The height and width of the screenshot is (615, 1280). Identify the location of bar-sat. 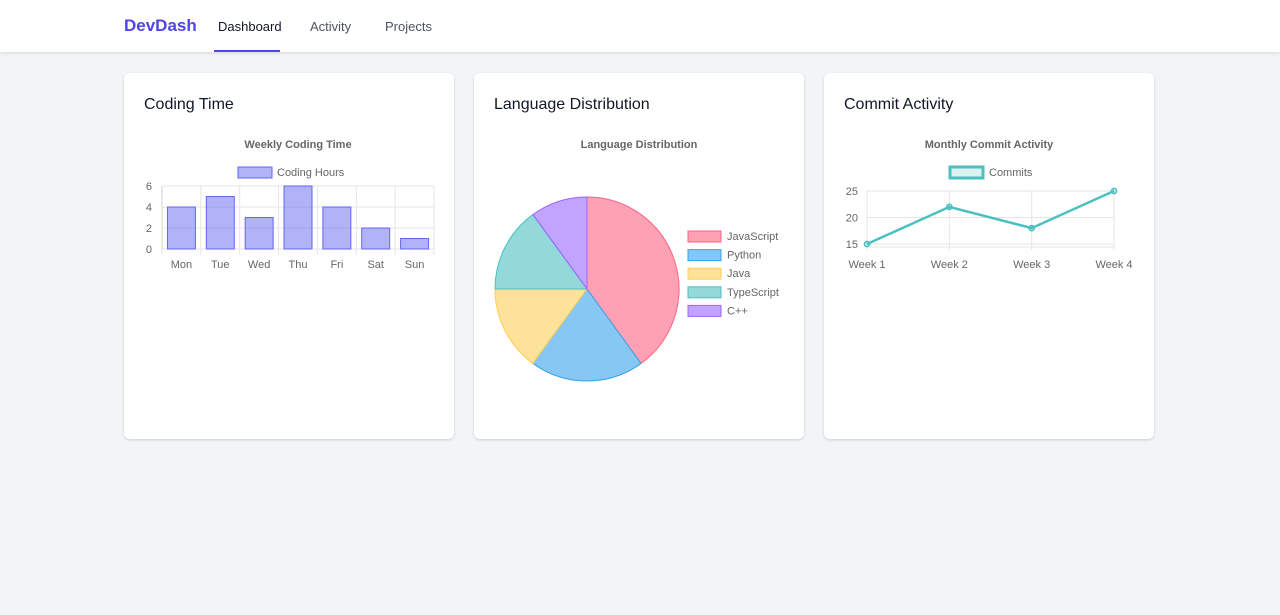
(376, 238).